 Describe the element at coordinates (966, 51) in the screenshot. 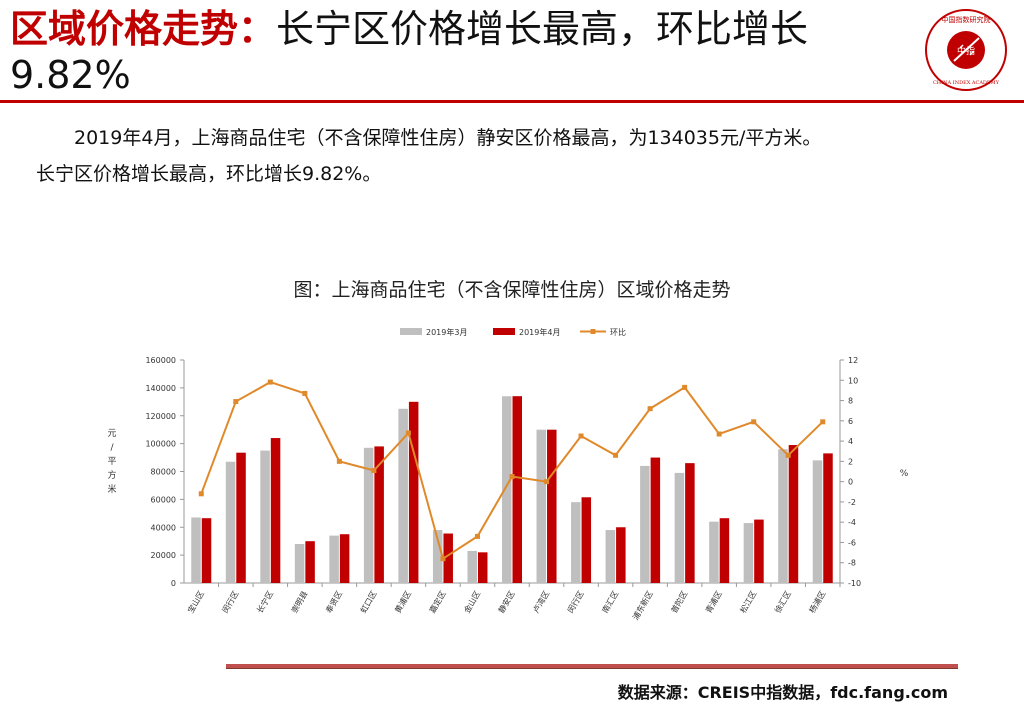

I see `logo-center-text: 中指` at that location.